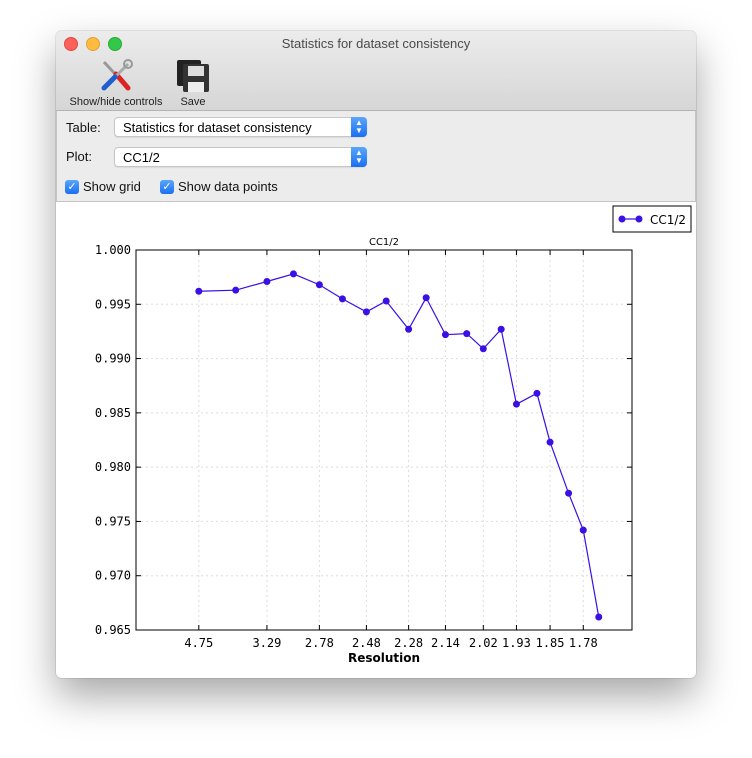 The image size is (752, 758). I want to click on chart-title: CC1/2, so click(384, 242).